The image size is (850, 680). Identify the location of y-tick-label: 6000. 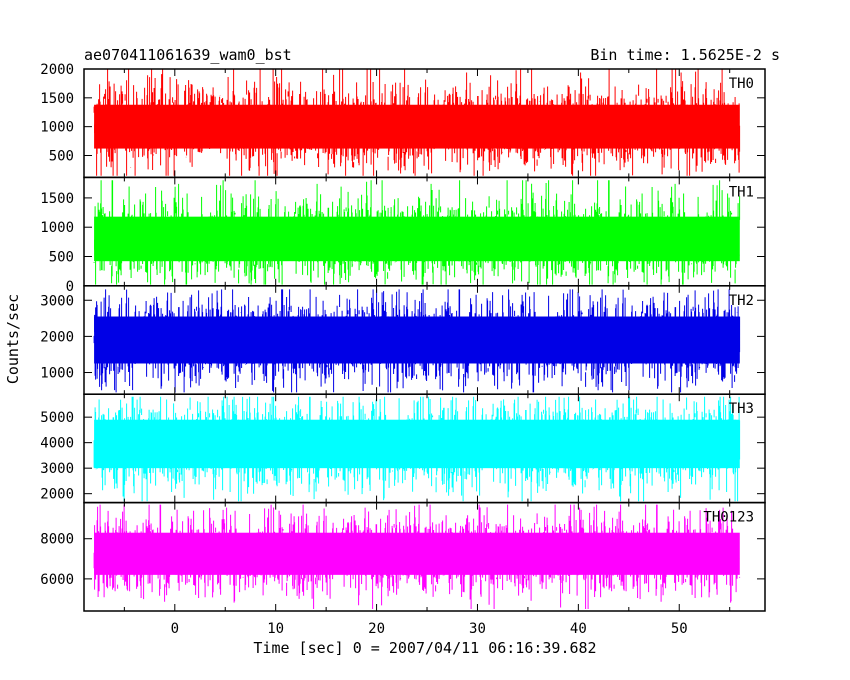
(57, 580).